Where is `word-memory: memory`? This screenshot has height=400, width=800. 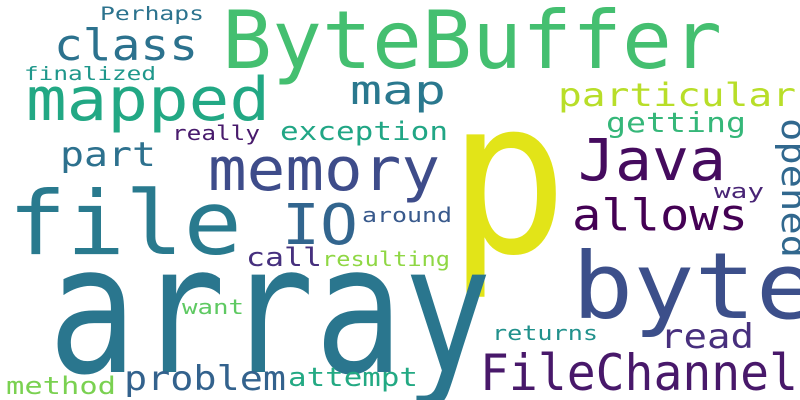 word-memory: memory is located at coordinates (324, 170).